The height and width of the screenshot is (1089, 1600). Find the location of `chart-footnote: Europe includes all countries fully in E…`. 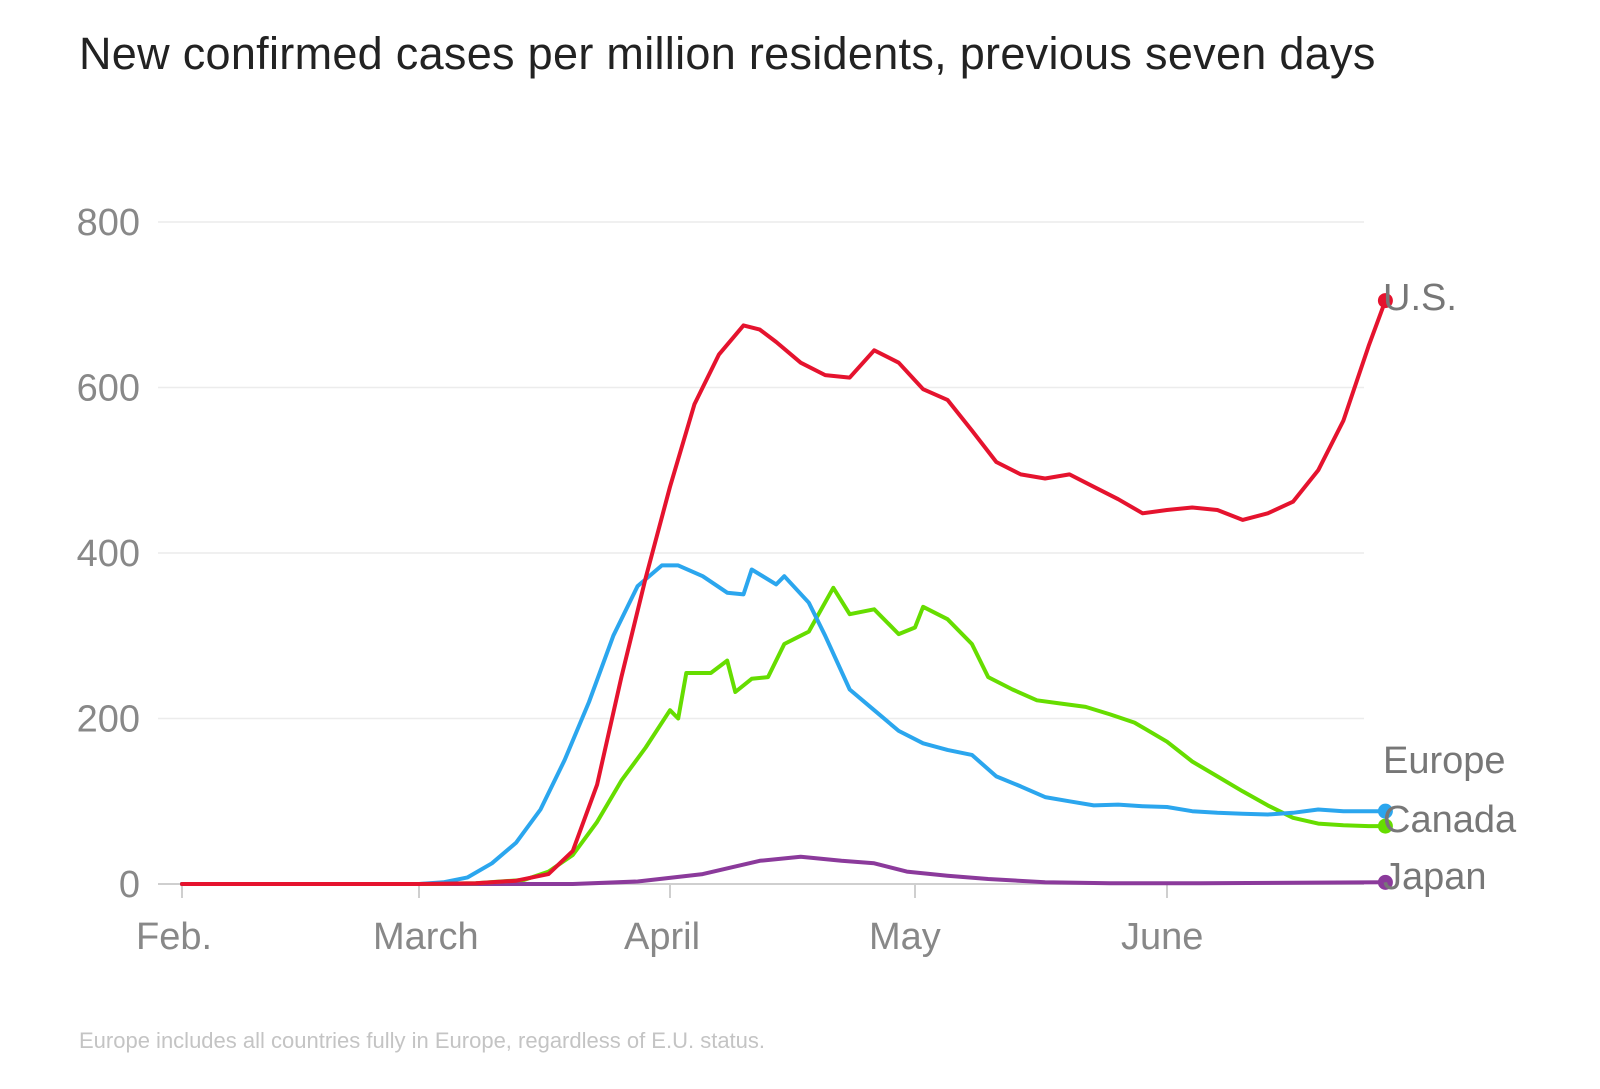

chart-footnote: Europe includes all countries fully in E… is located at coordinates (422, 1040).